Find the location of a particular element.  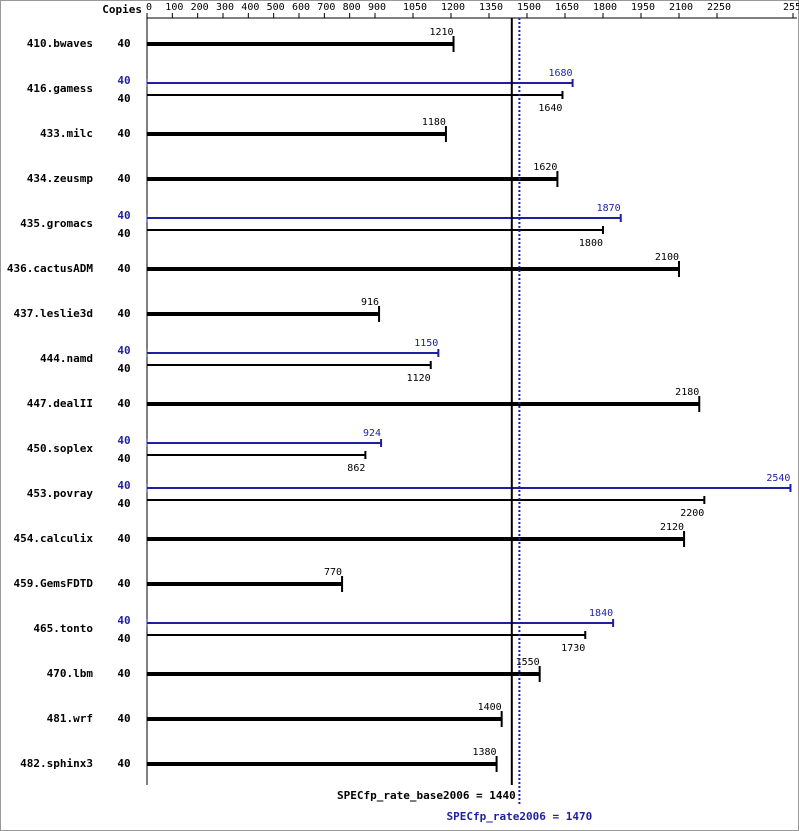

value-label-peak: 1150 is located at coordinates (426, 343).